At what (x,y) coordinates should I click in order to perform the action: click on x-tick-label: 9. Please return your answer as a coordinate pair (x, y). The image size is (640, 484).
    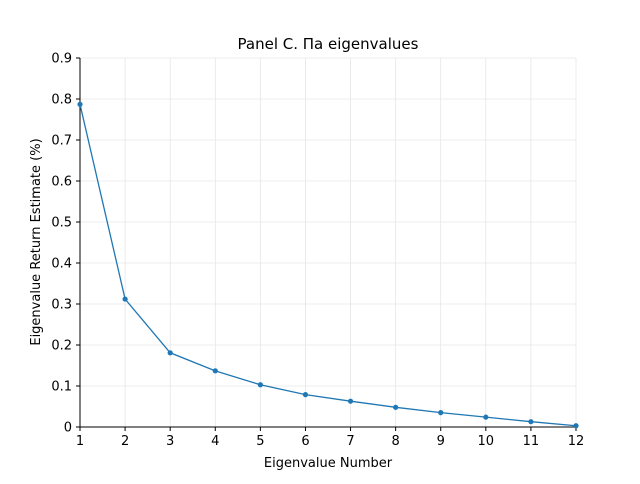
    Looking at the image, I should click on (441, 441).